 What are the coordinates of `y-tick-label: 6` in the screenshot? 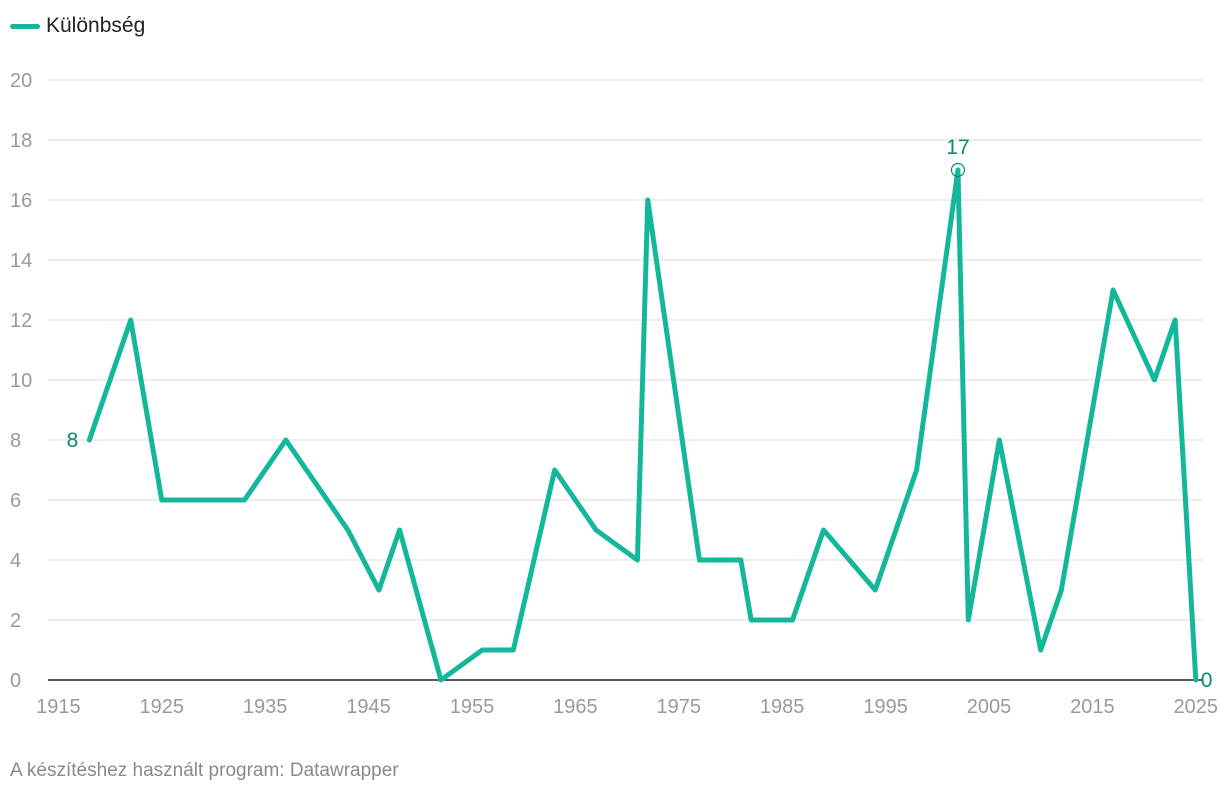 It's located at (15, 501).